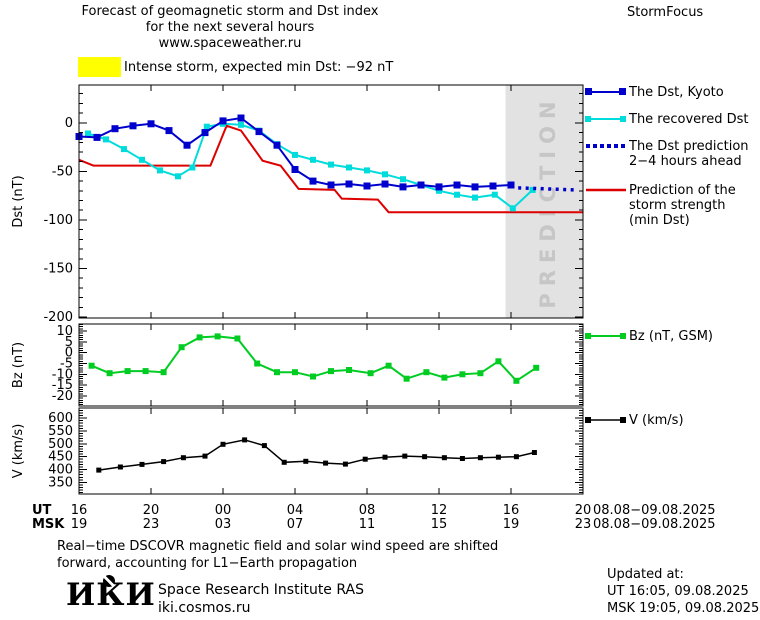  I want to click on prediction-band, so click(544, 201).